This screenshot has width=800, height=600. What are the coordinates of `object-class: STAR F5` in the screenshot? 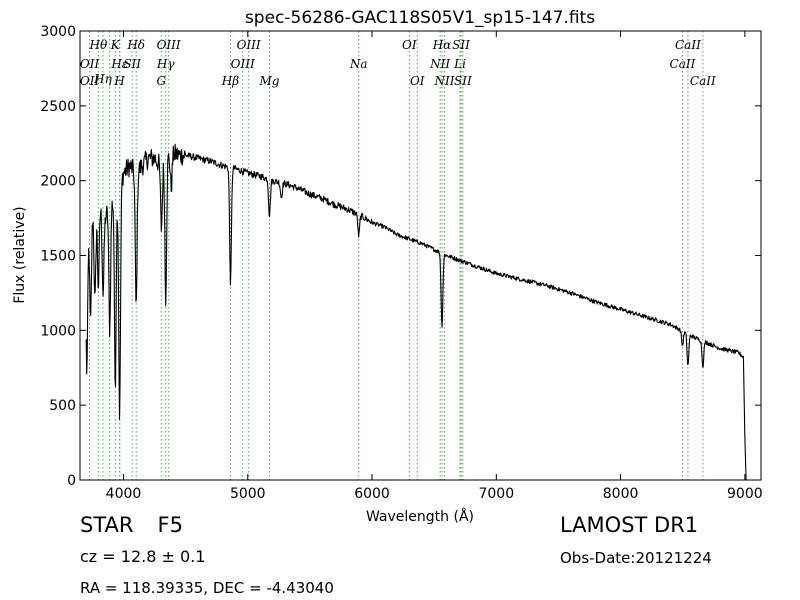 It's located at (131, 525).